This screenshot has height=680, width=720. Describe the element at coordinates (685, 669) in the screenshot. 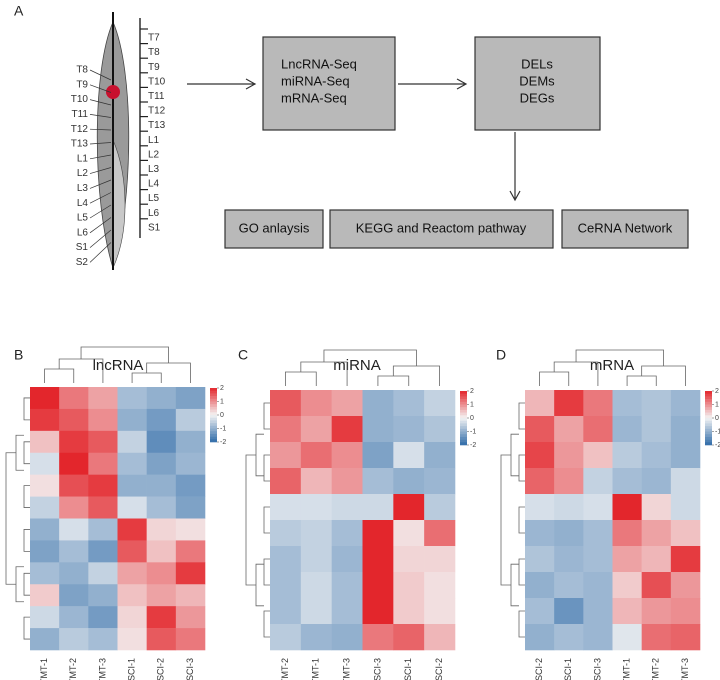

I see `sample-label: TMT-3` at that location.